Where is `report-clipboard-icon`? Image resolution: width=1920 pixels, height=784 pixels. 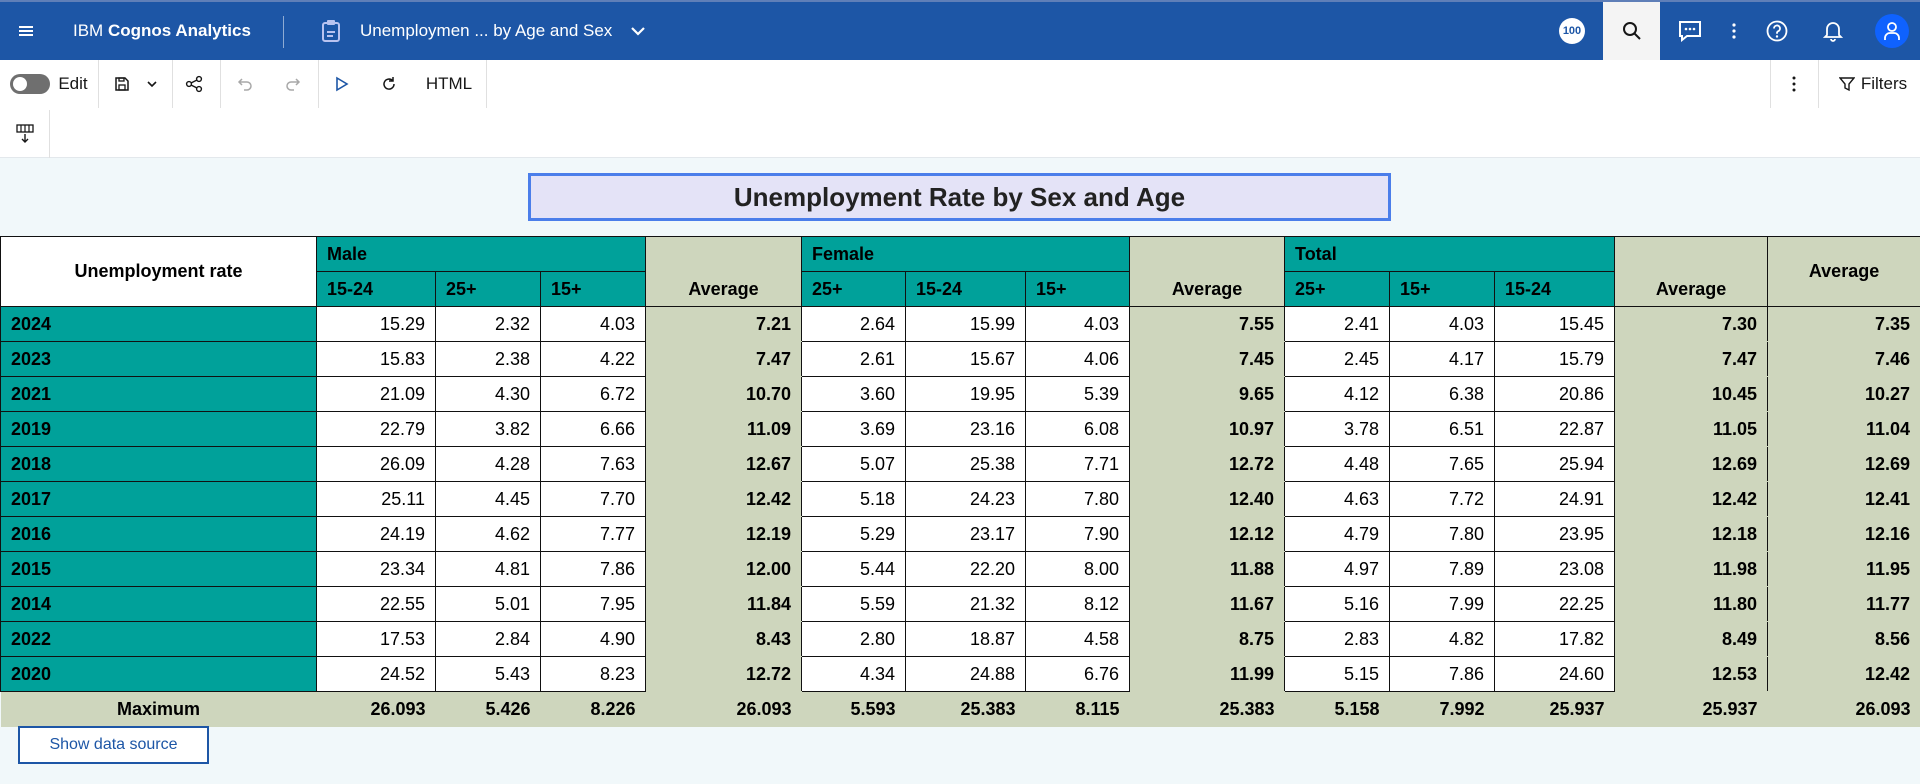
report-clipboard-icon is located at coordinates (331, 31).